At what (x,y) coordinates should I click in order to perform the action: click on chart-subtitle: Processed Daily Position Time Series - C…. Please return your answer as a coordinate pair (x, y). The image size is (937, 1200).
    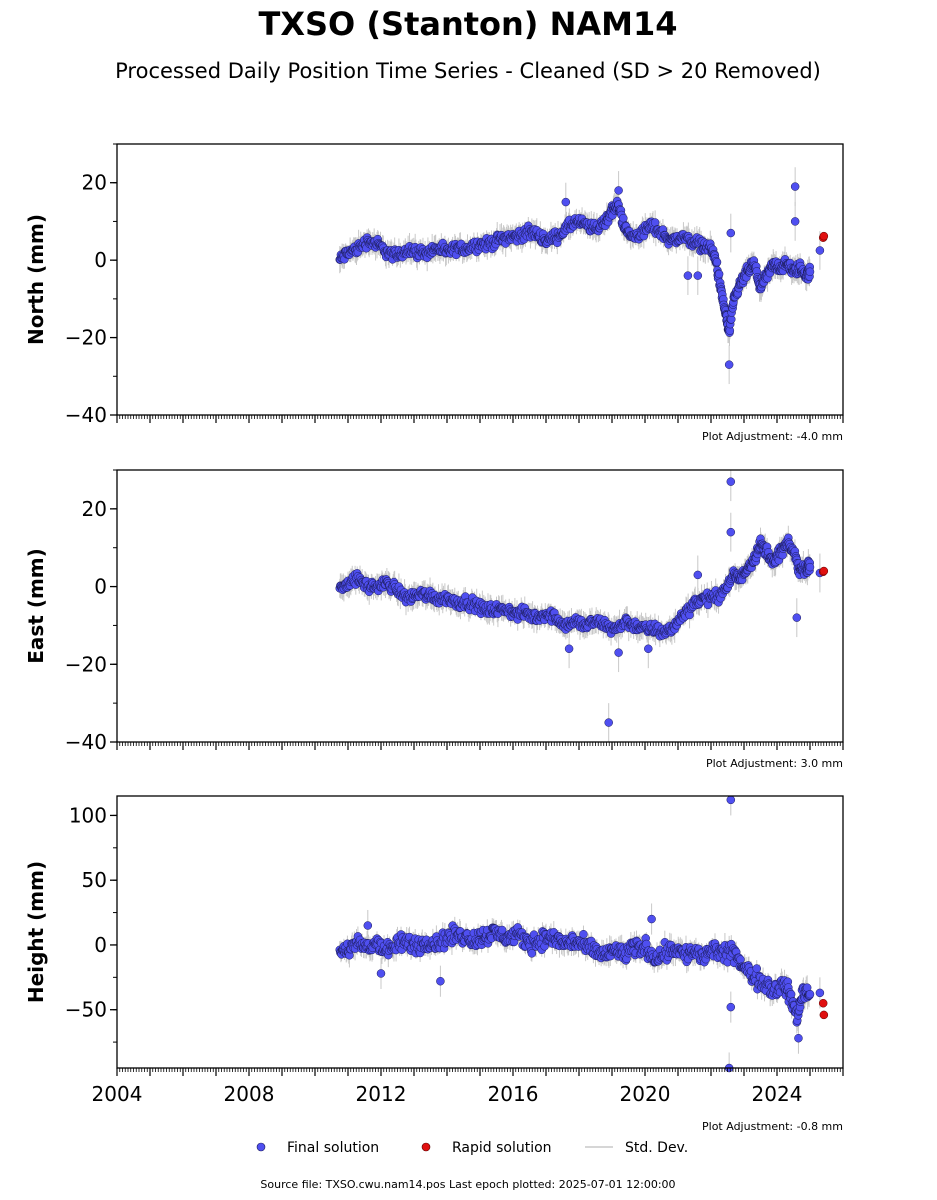
    Looking at the image, I should click on (468, 71).